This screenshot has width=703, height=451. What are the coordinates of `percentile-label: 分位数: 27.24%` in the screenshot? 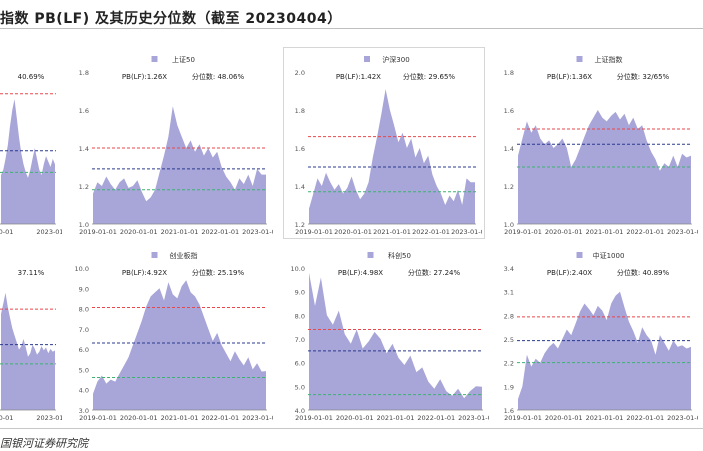 It's located at (434, 272).